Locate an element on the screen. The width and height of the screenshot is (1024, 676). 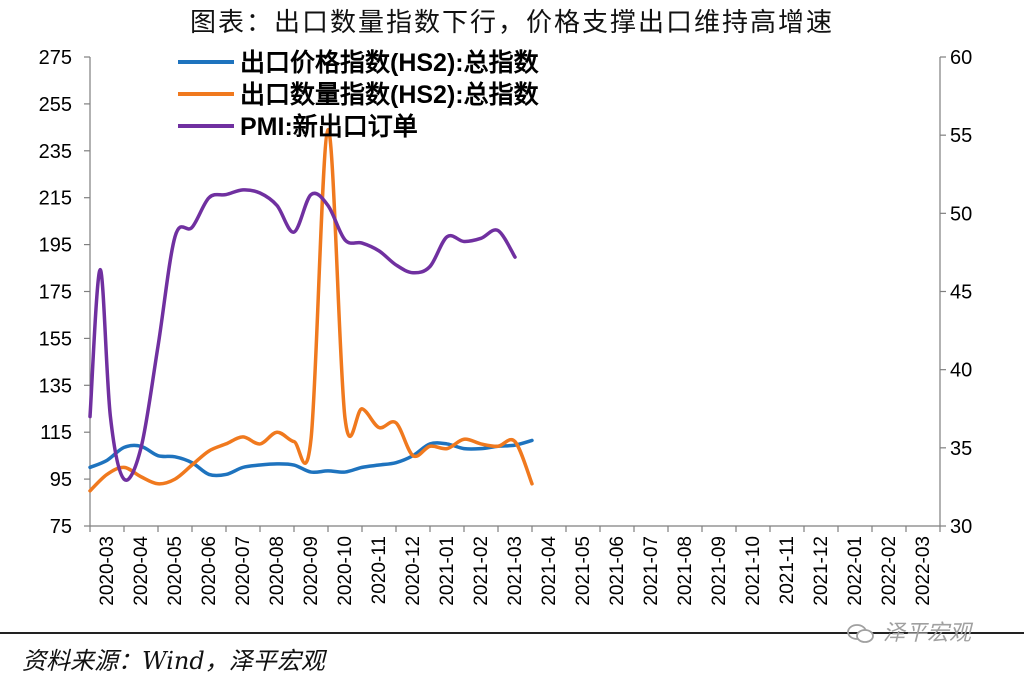
x-tick-label: 2020-11 is located at coordinates (379, 570).